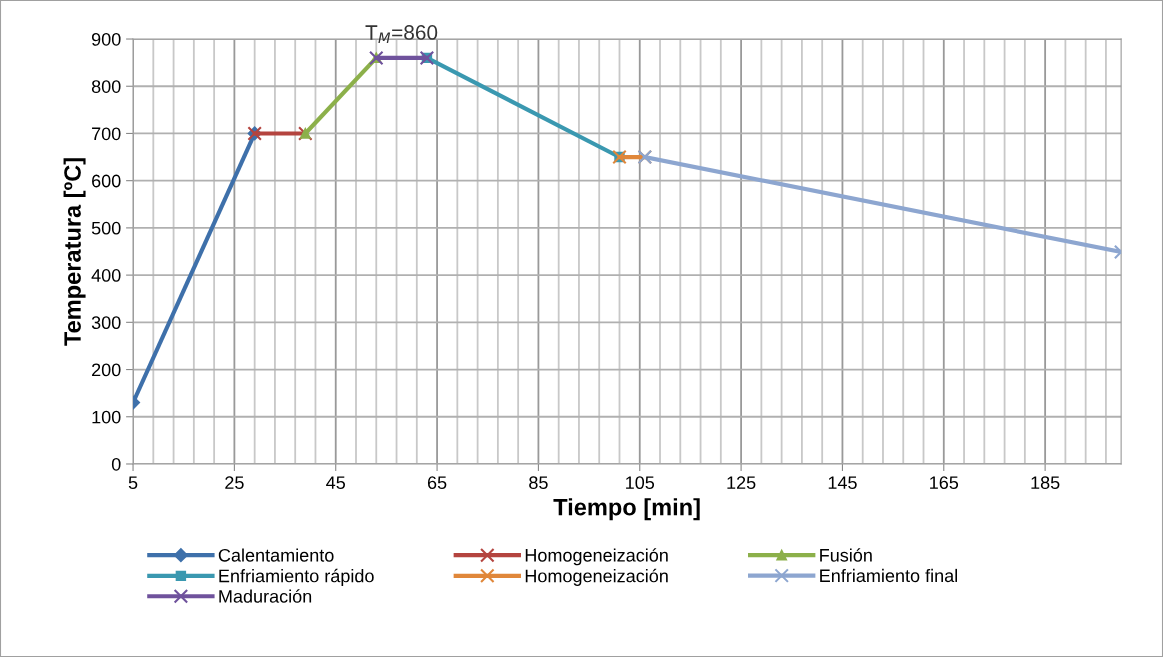 The image size is (1163, 657). What do you see at coordinates (106, 370) in the screenshot?
I see `y-tick-label: 200` at bounding box center [106, 370].